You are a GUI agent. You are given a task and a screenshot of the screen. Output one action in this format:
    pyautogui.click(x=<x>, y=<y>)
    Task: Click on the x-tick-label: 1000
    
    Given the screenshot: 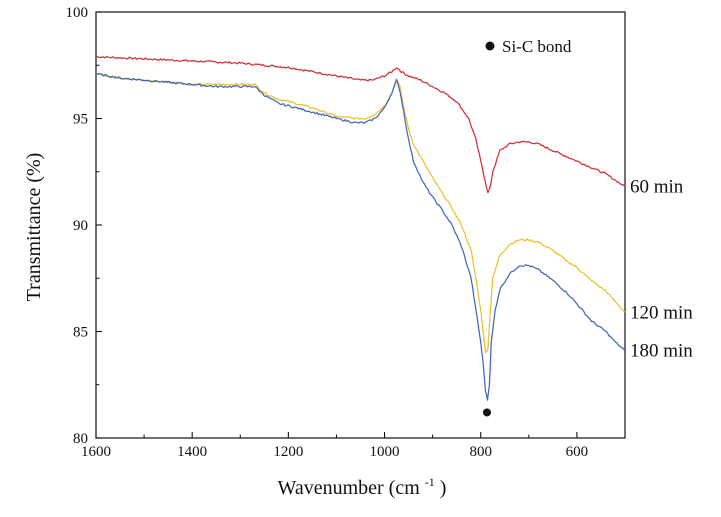 What is the action you would take?
    pyautogui.click(x=385, y=452)
    